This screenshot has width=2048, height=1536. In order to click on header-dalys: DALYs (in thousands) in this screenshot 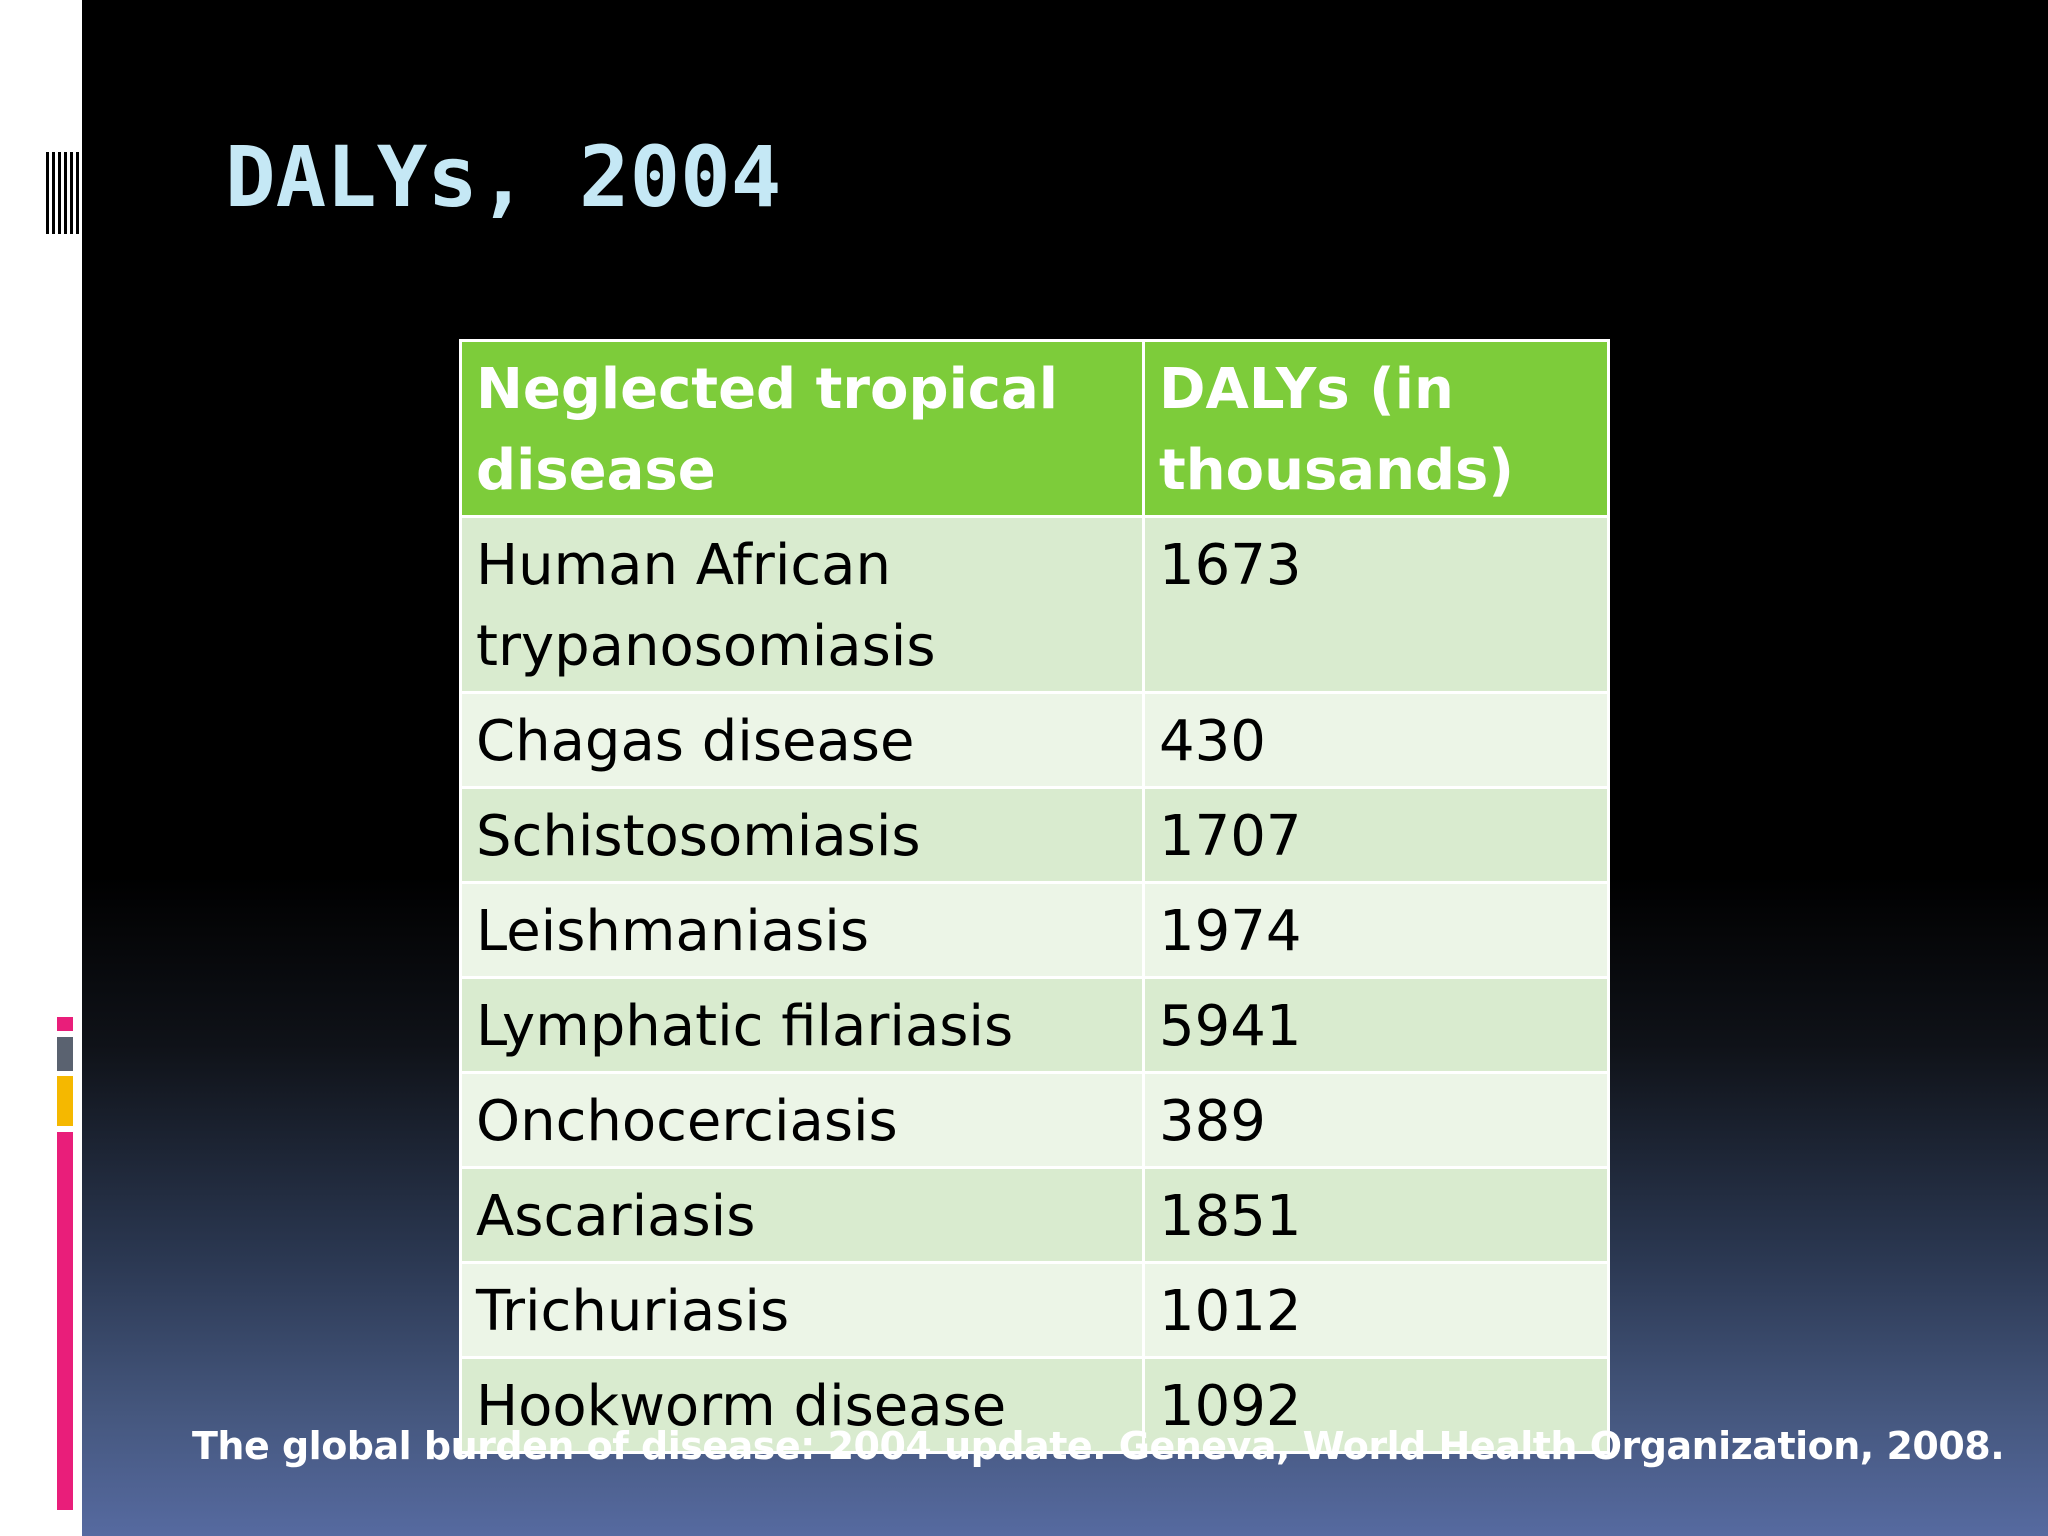, I will do `click(1376, 428)`.